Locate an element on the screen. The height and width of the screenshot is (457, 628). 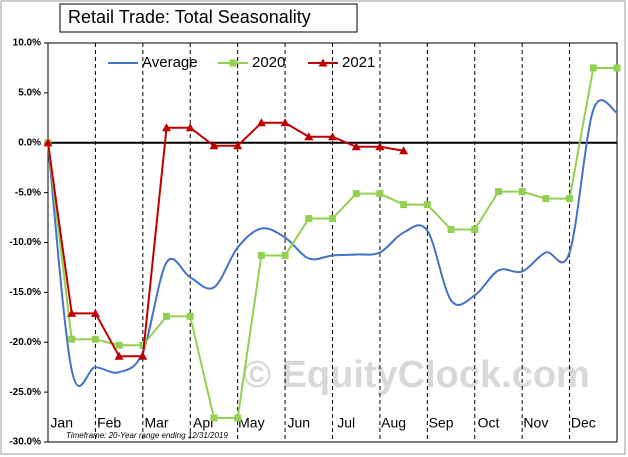
x-tick-label: Jan is located at coordinates (61, 423).